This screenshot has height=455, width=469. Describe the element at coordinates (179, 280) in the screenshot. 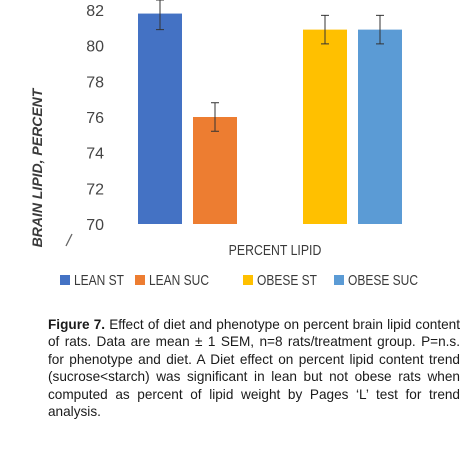

I see `legend-label: LEAN SUC` at that location.